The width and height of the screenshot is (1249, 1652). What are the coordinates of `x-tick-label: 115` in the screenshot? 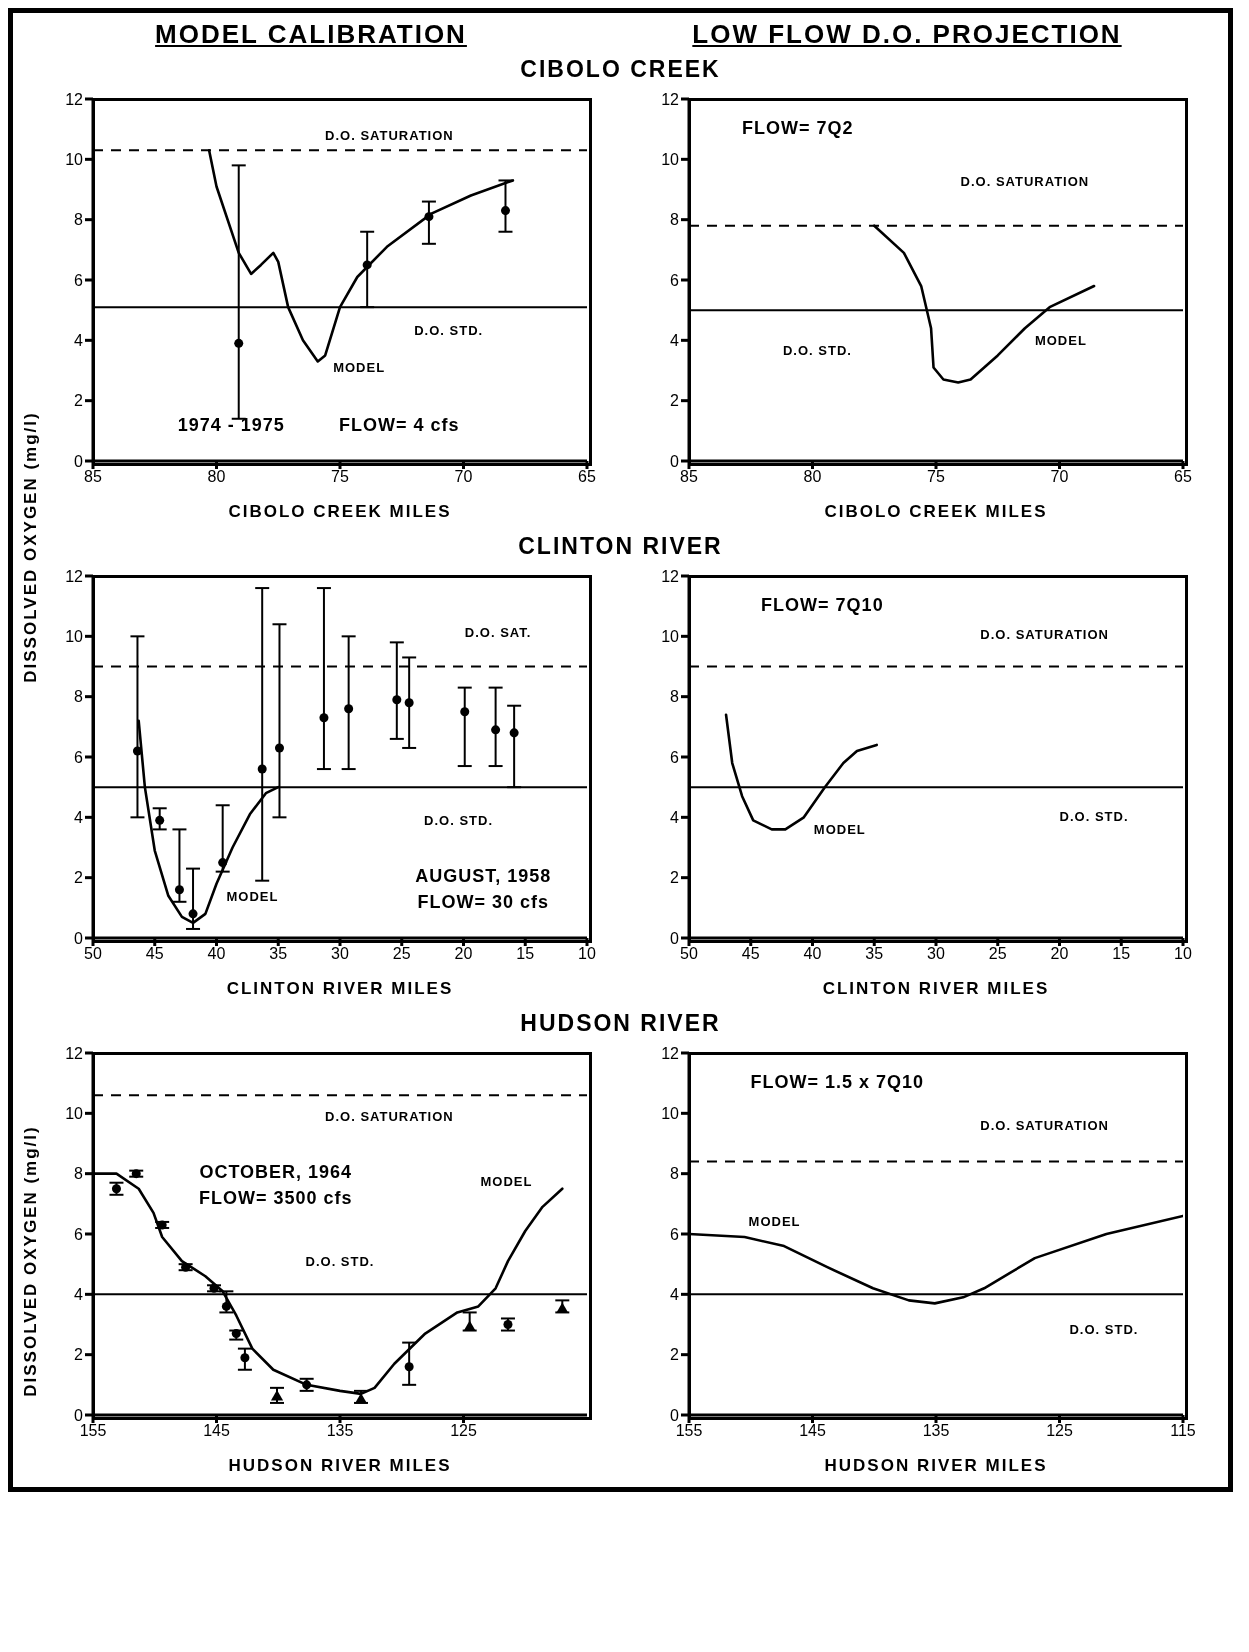 It's located at (1183, 1431).